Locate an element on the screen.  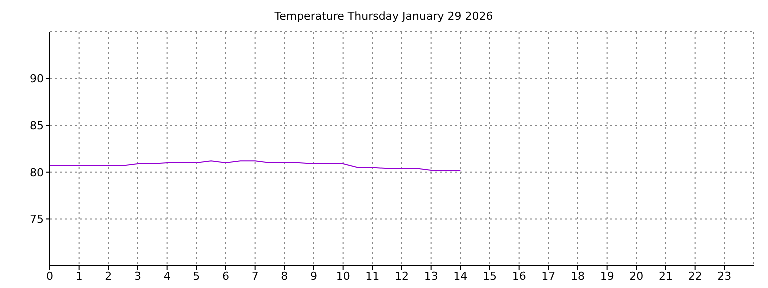
x-tick-label: 13 is located at coordinates (431, 276).